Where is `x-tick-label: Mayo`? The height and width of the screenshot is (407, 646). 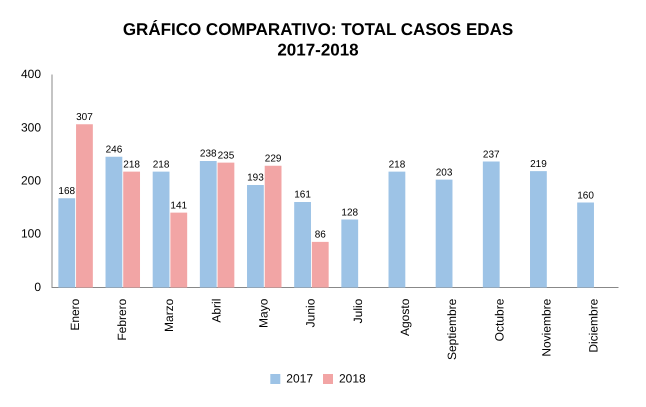 x-tick-label: Mayo is located at coordinates (263, 313).